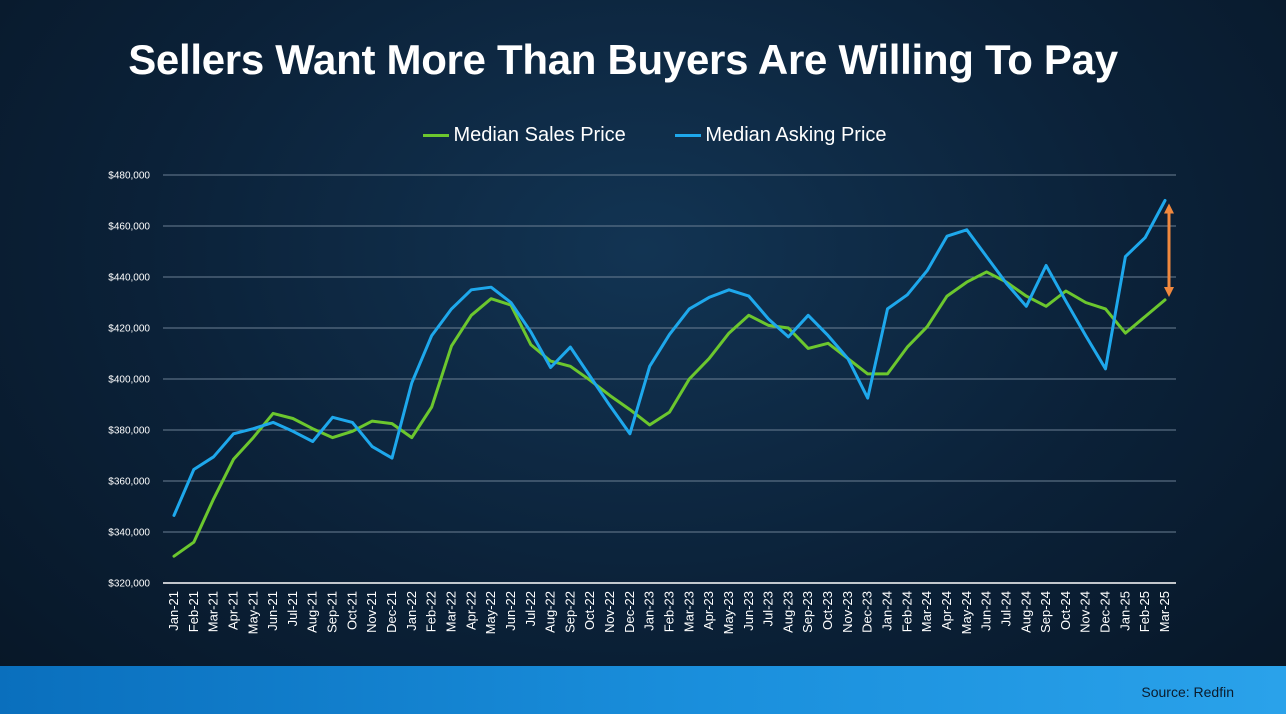 The height and width of the screenshot is (714, 1286). Describe the element at coordinates (332, 612) in the screenshot. I see `x-tick-label: Sep-21` at that location.